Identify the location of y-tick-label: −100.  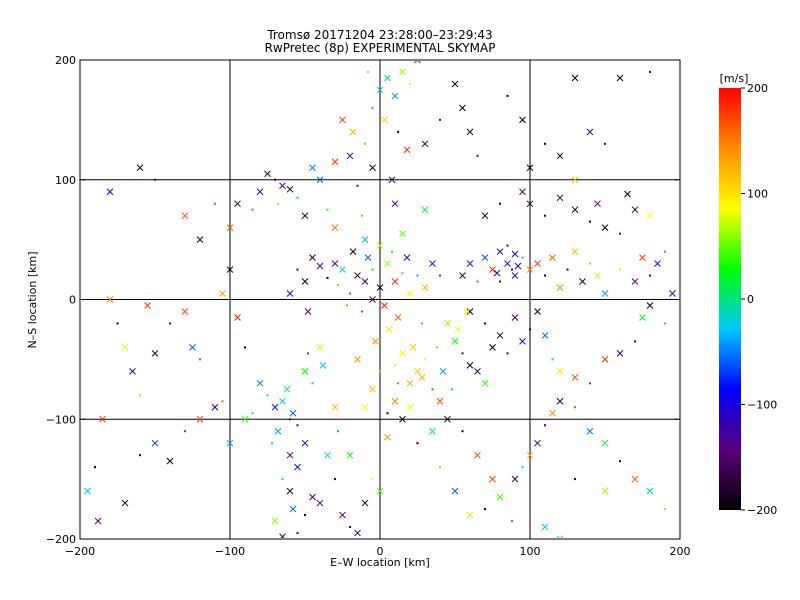
(61, 419).